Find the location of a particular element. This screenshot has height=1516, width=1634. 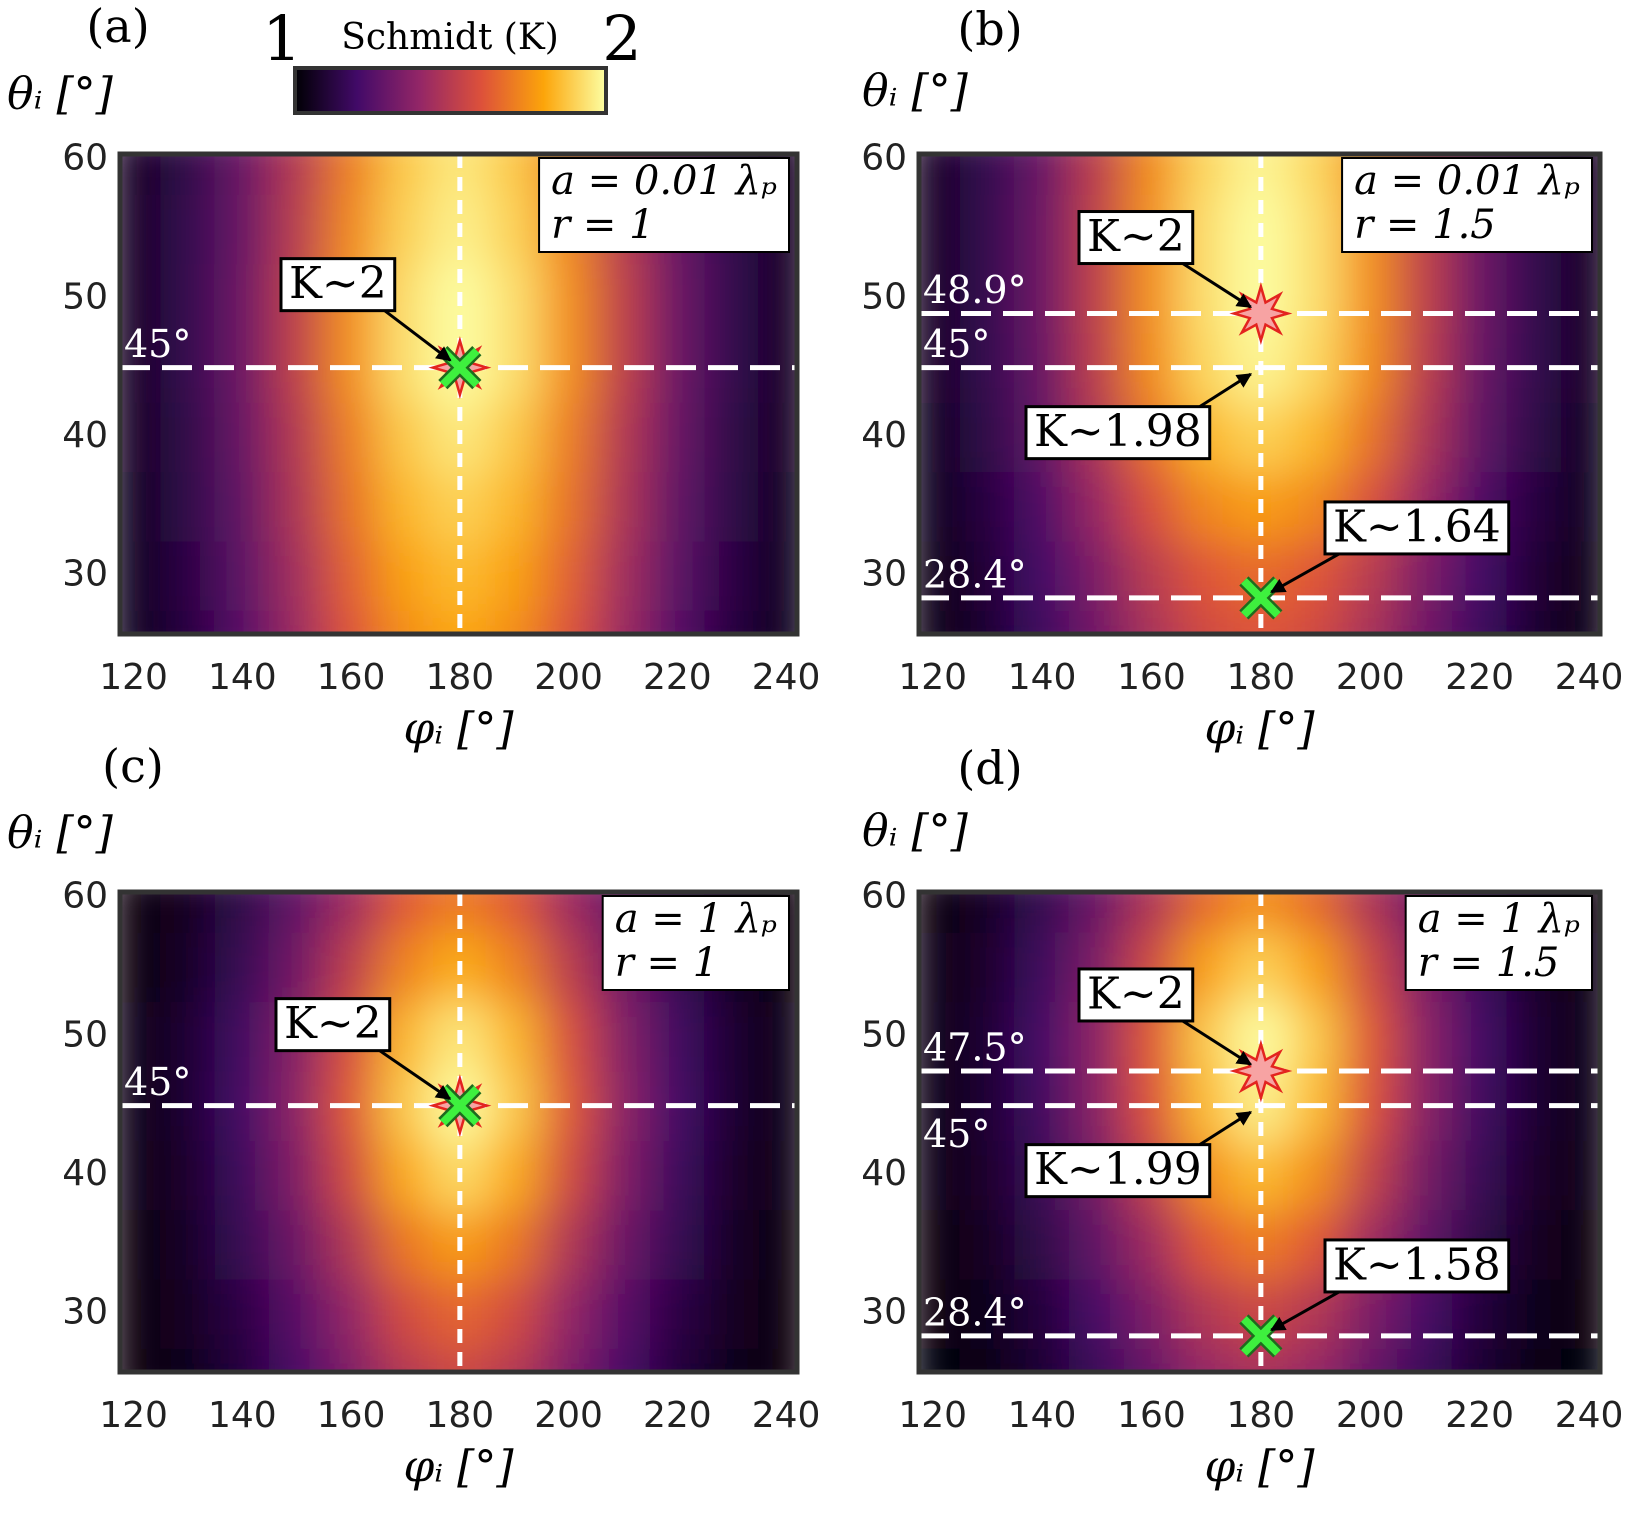

reference-line-label: 45° is located at coordinates (956, 1134).